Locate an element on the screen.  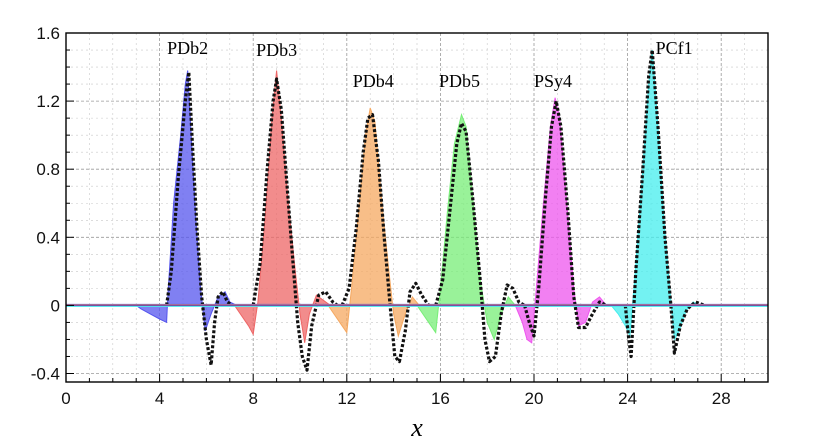
reference-curve-pcf1 is located at coordinates (664, 203).